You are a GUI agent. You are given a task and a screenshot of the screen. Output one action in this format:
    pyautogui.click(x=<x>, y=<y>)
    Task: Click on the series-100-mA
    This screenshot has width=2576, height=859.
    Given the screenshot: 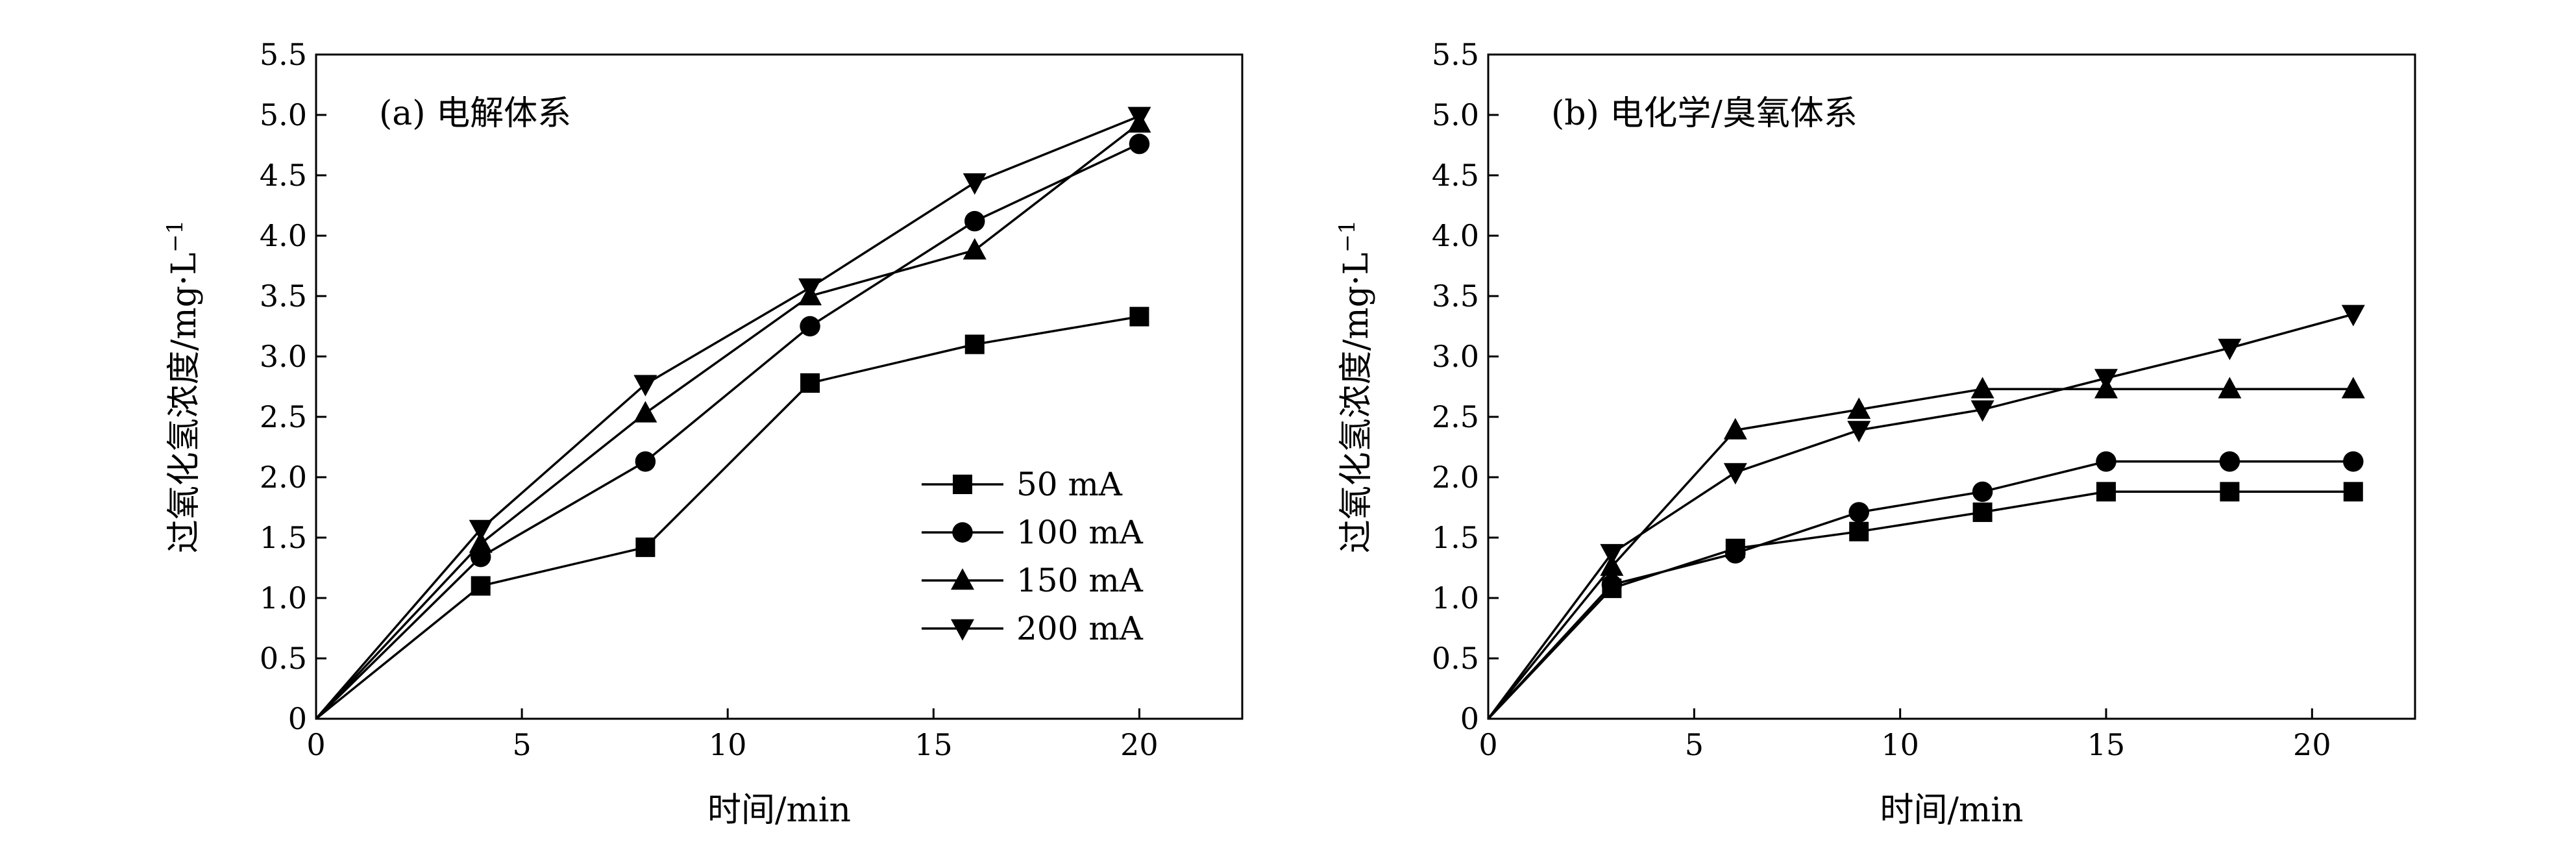 What is the action you would take?
    pyautogui.click(x=1925, y=585)
    